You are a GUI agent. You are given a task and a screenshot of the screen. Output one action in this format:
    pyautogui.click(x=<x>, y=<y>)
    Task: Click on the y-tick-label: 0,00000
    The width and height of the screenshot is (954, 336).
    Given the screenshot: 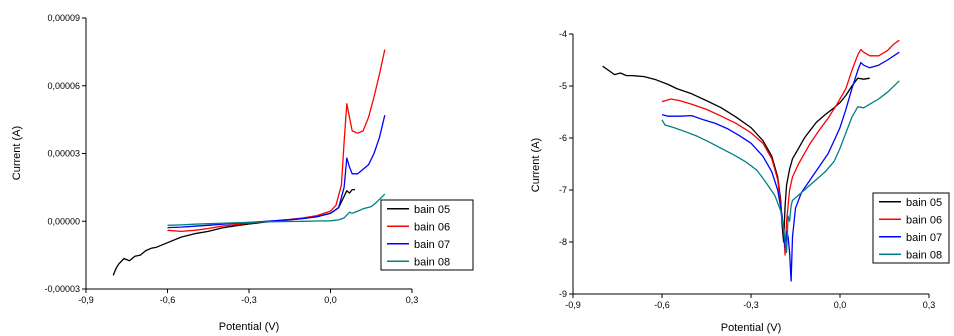 What is the action you would take?
    pyautogui.click(x=63, y=221)
    